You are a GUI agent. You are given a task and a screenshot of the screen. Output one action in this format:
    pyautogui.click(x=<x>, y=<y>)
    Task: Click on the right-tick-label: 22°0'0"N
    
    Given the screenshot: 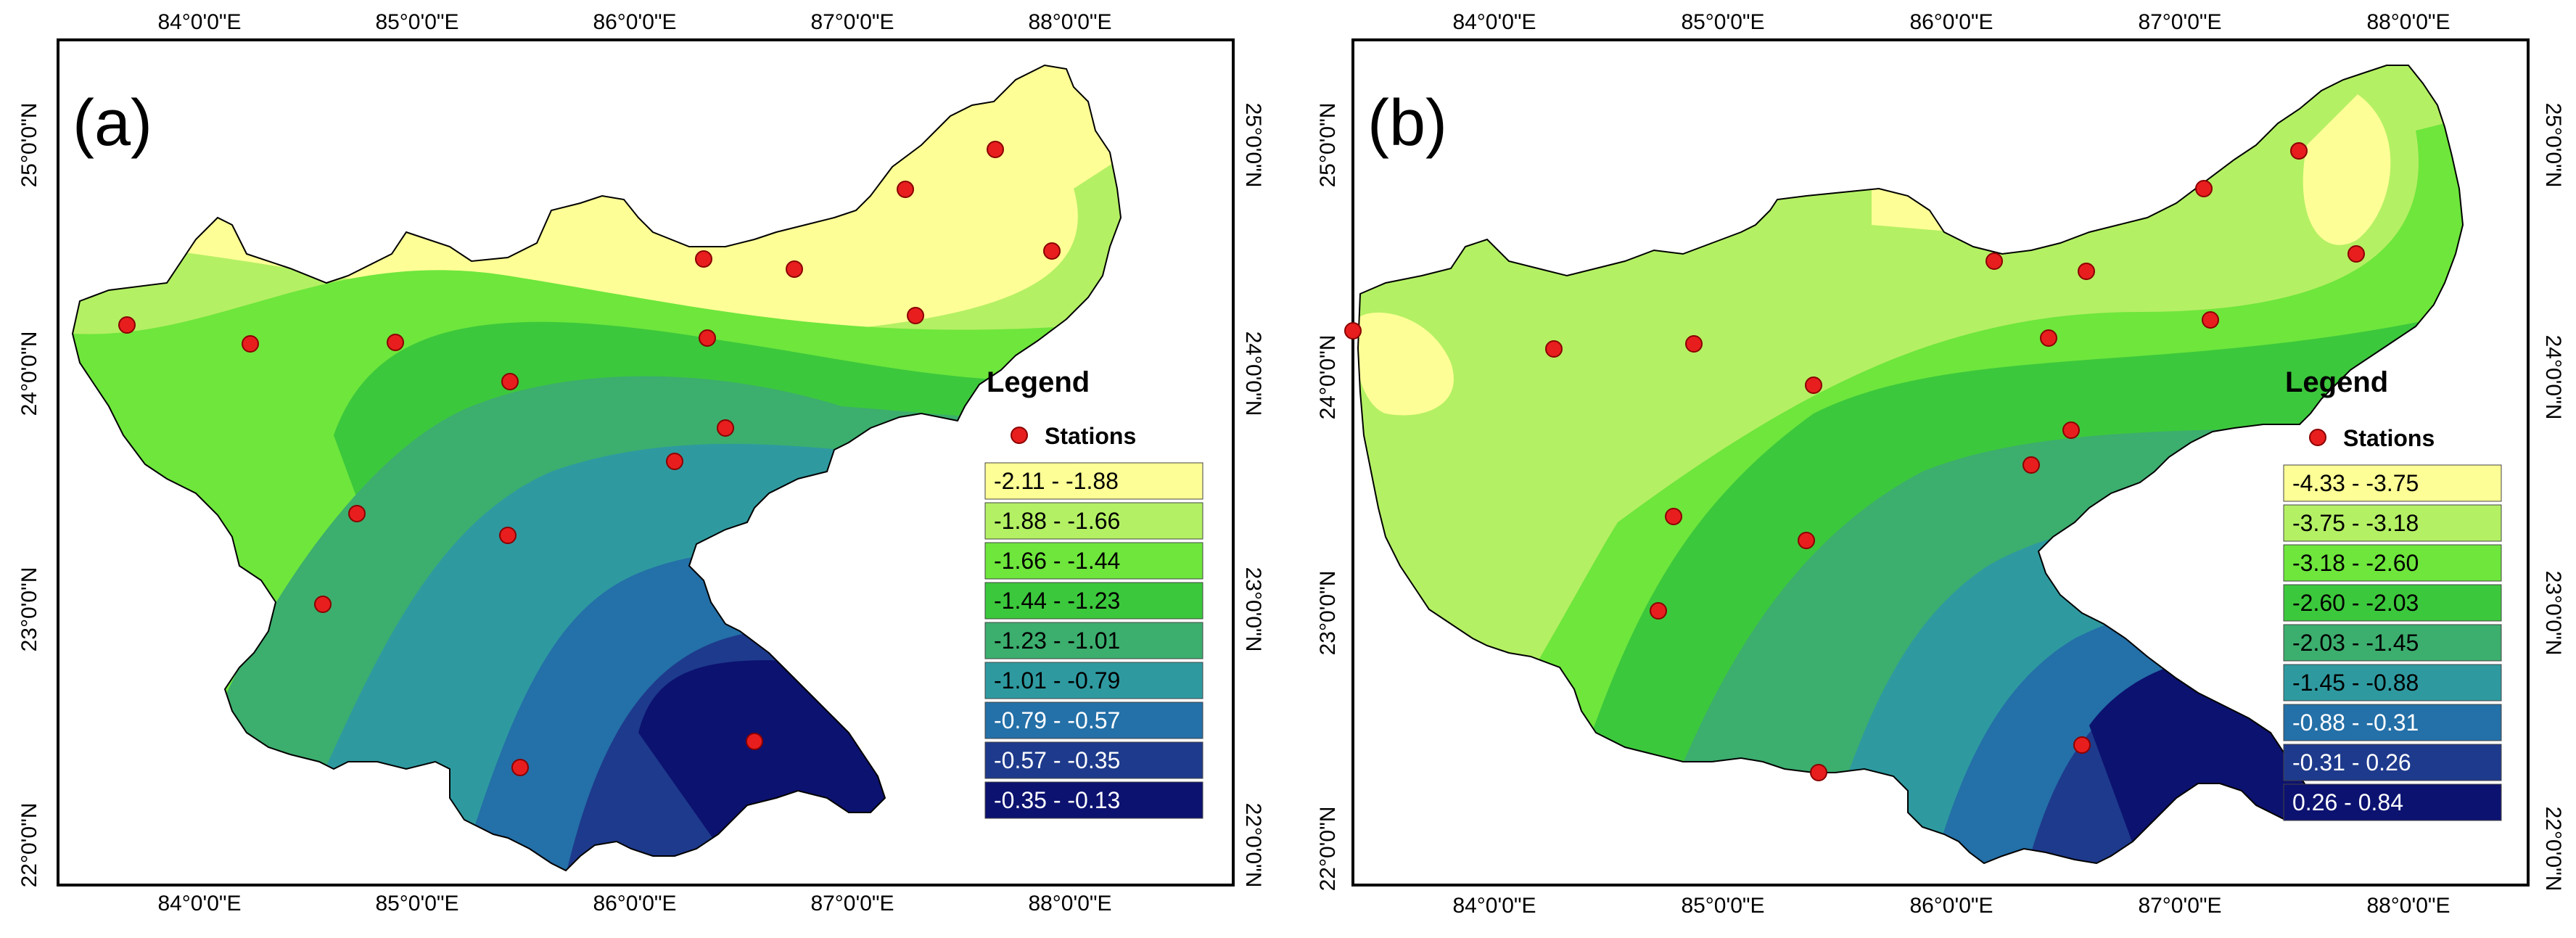 What is the action you would take?
    pyautogui.click(x=1253, y=845)
    